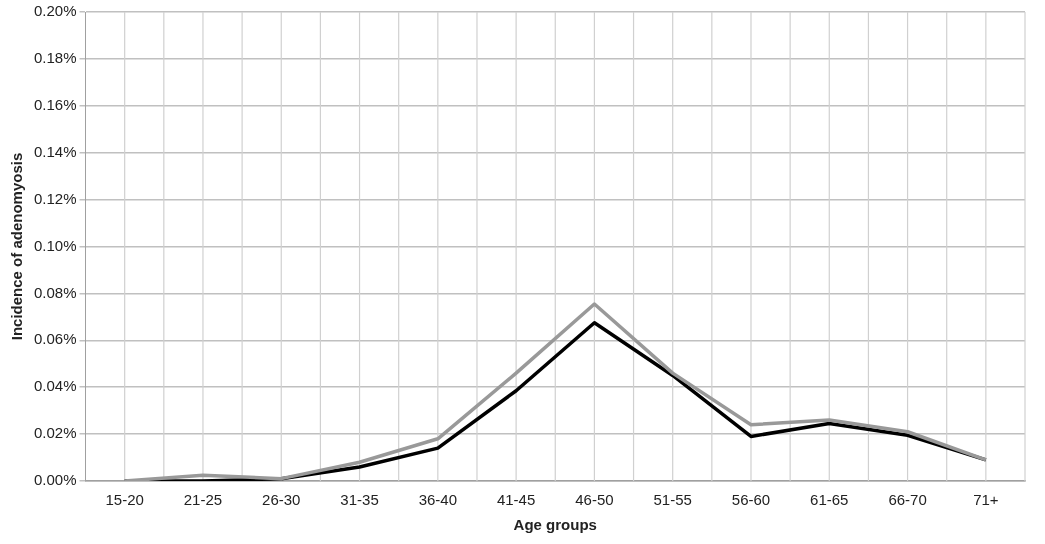 The width and height of the screenshot is (1045, 544). I want to click on y-tick-label: 0.08%, so click(55, 292).